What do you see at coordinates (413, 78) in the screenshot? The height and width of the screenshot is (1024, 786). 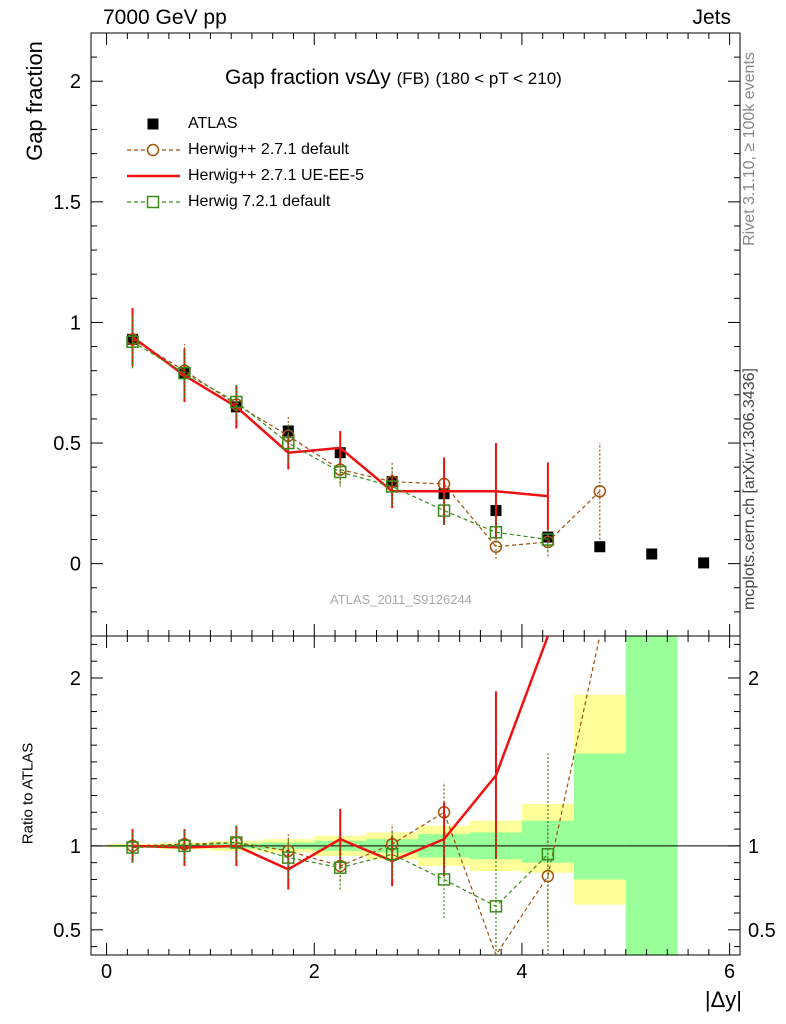 I see `title-tag: (FB)` at bounding box center [413, 78].